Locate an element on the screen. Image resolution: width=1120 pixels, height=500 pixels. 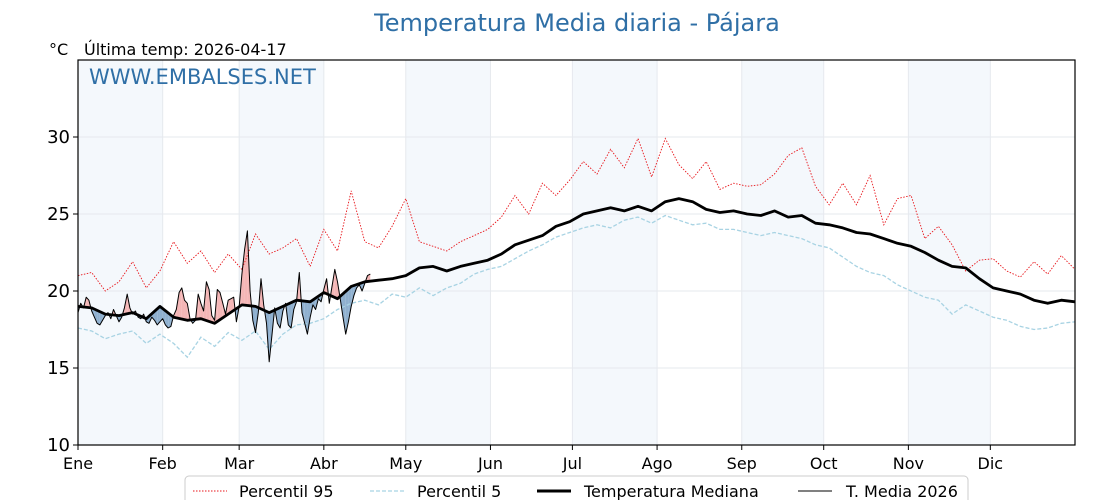
month-band-sep is located at coordinates (782, 252).